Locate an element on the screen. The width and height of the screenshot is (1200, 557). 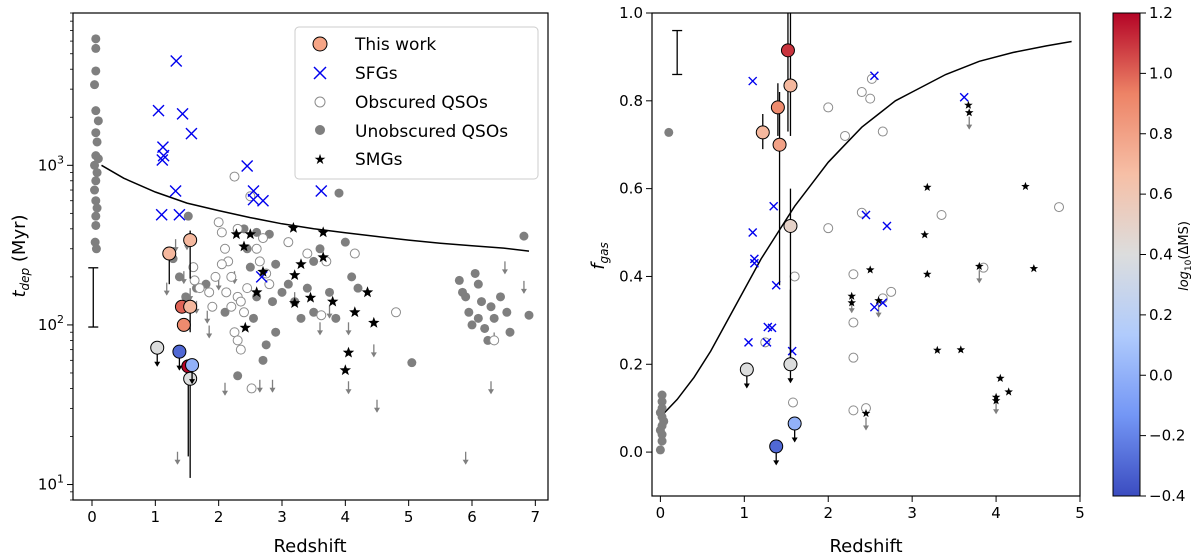
colorbar-tick-label: 0.8 is located at coordinates (1161, 134).